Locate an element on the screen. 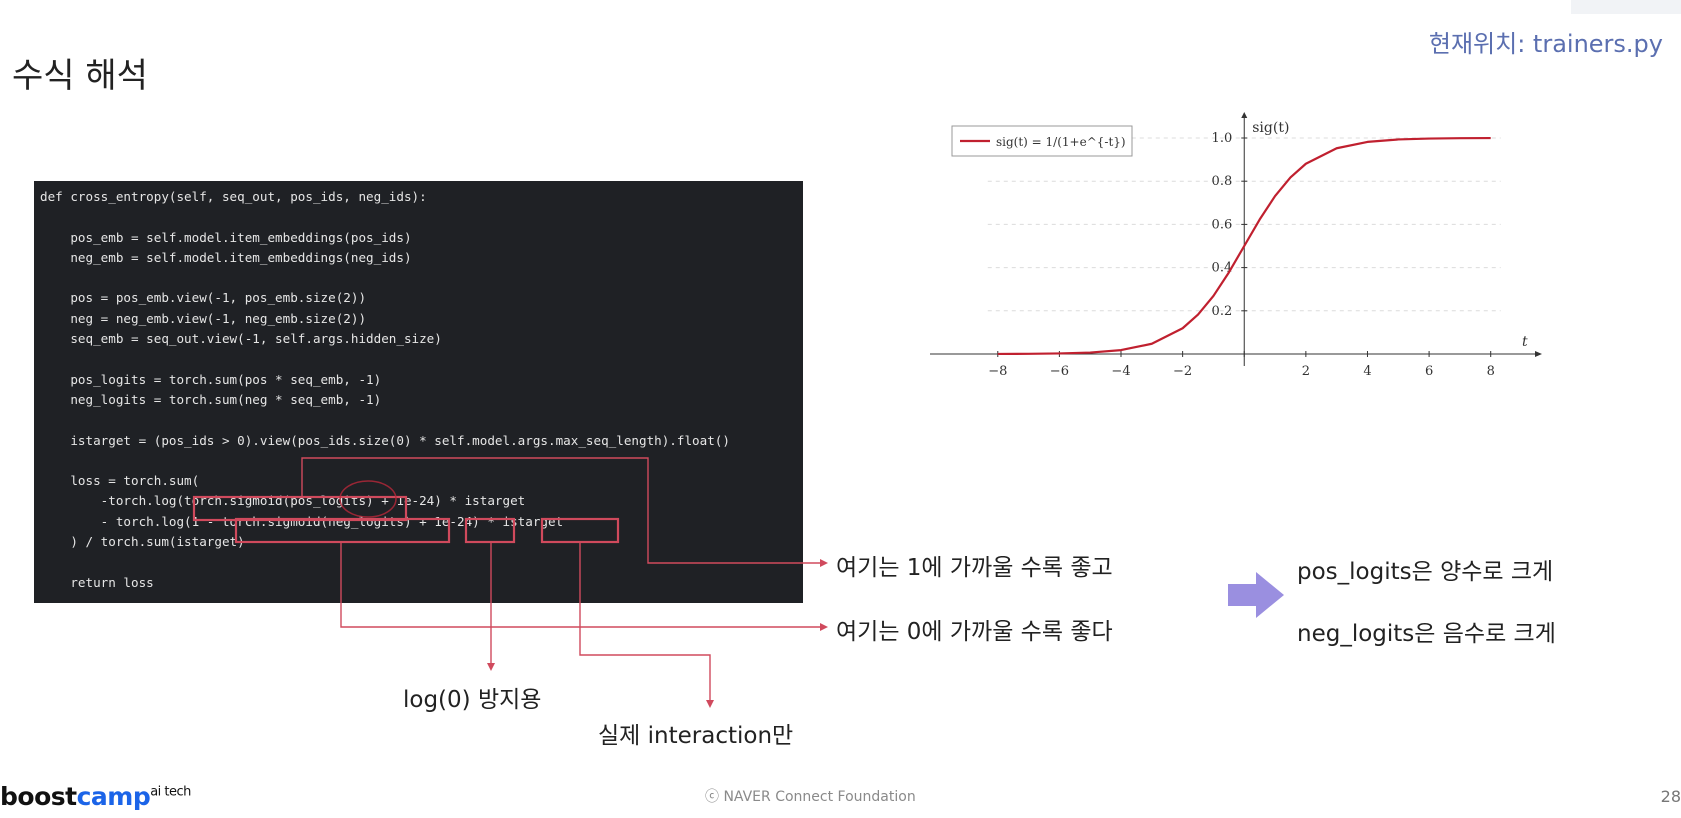 Image resolution: width=1681 pixels, height=818 pixels. page-title: 수식 해석 is located at coordinates (80, 76).